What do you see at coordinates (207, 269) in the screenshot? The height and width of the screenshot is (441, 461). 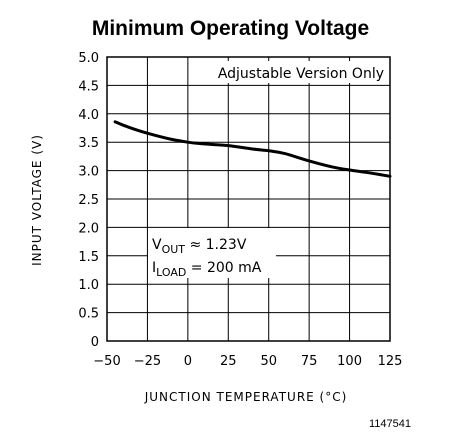 I see `condition-label: ILOAD = 200 mA` at bounding box center [207, 269].